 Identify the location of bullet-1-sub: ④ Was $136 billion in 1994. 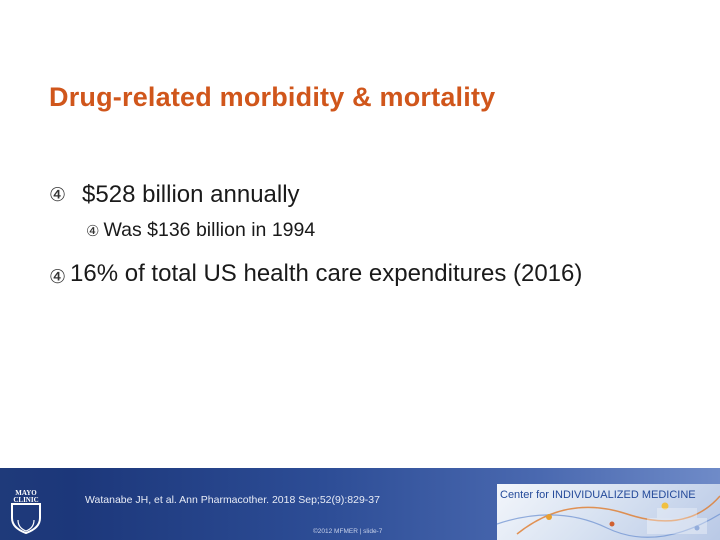
(200, 230).